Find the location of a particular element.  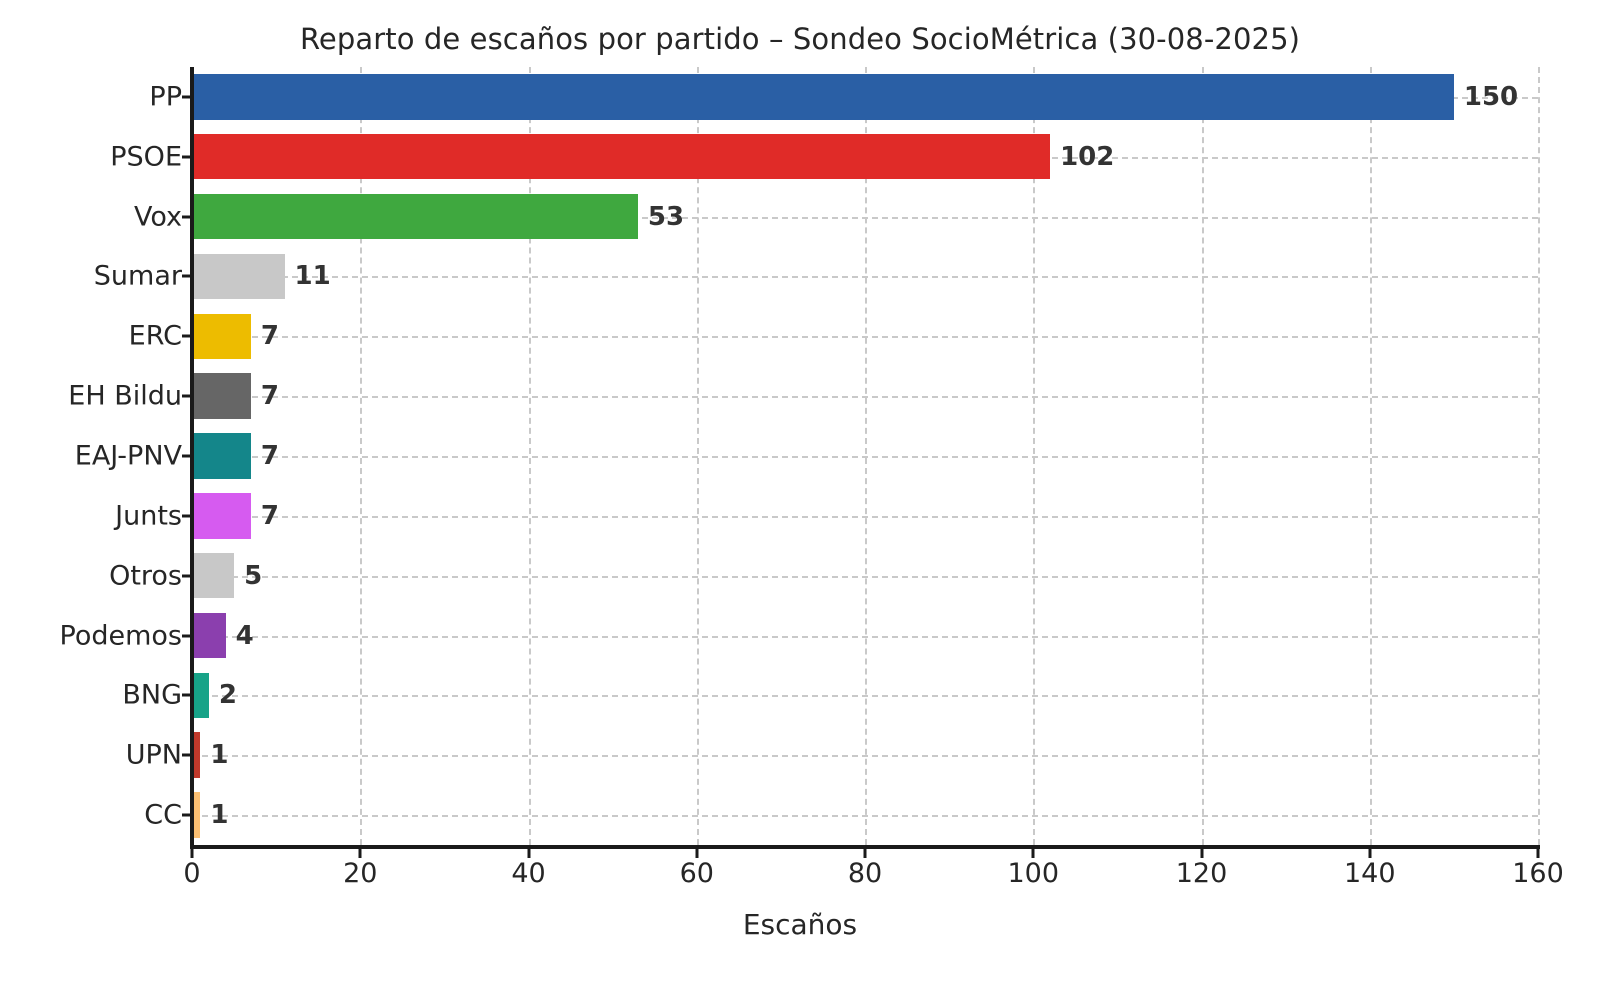

bar-cc is located at coordinates (196, 815).